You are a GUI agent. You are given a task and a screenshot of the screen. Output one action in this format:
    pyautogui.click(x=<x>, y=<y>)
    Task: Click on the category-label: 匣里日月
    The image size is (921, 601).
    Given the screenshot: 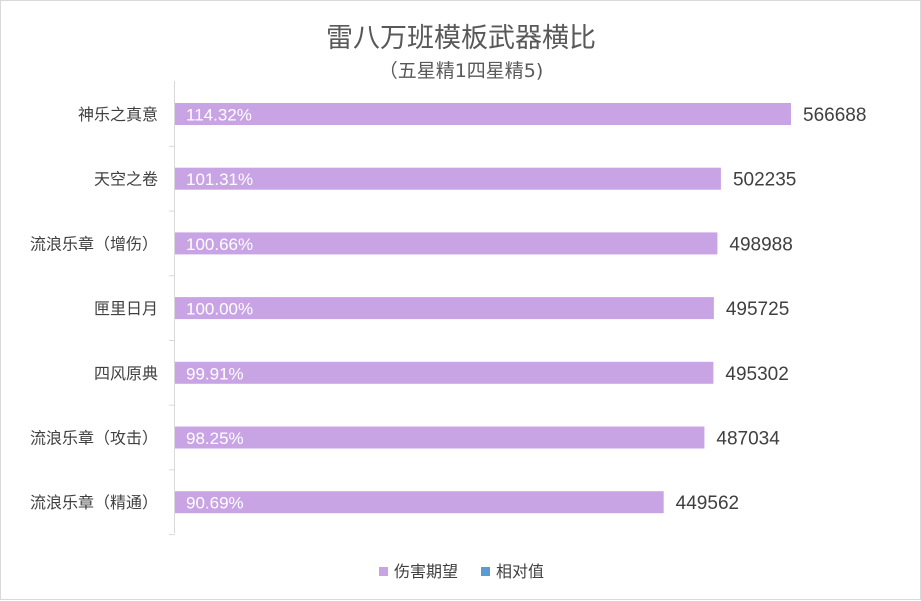 What is the action you would take?
    pyautogui.click(x=126, y=308)
    